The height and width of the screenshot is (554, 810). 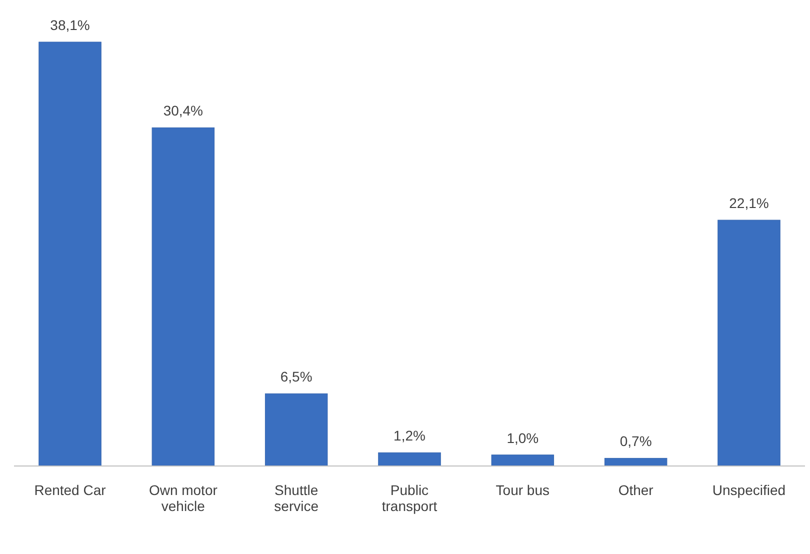 What do you see at coordinates (523, 490) in the screenshot?
I see `x-tick-label: Tour bus` at bounding box center [523, 490].